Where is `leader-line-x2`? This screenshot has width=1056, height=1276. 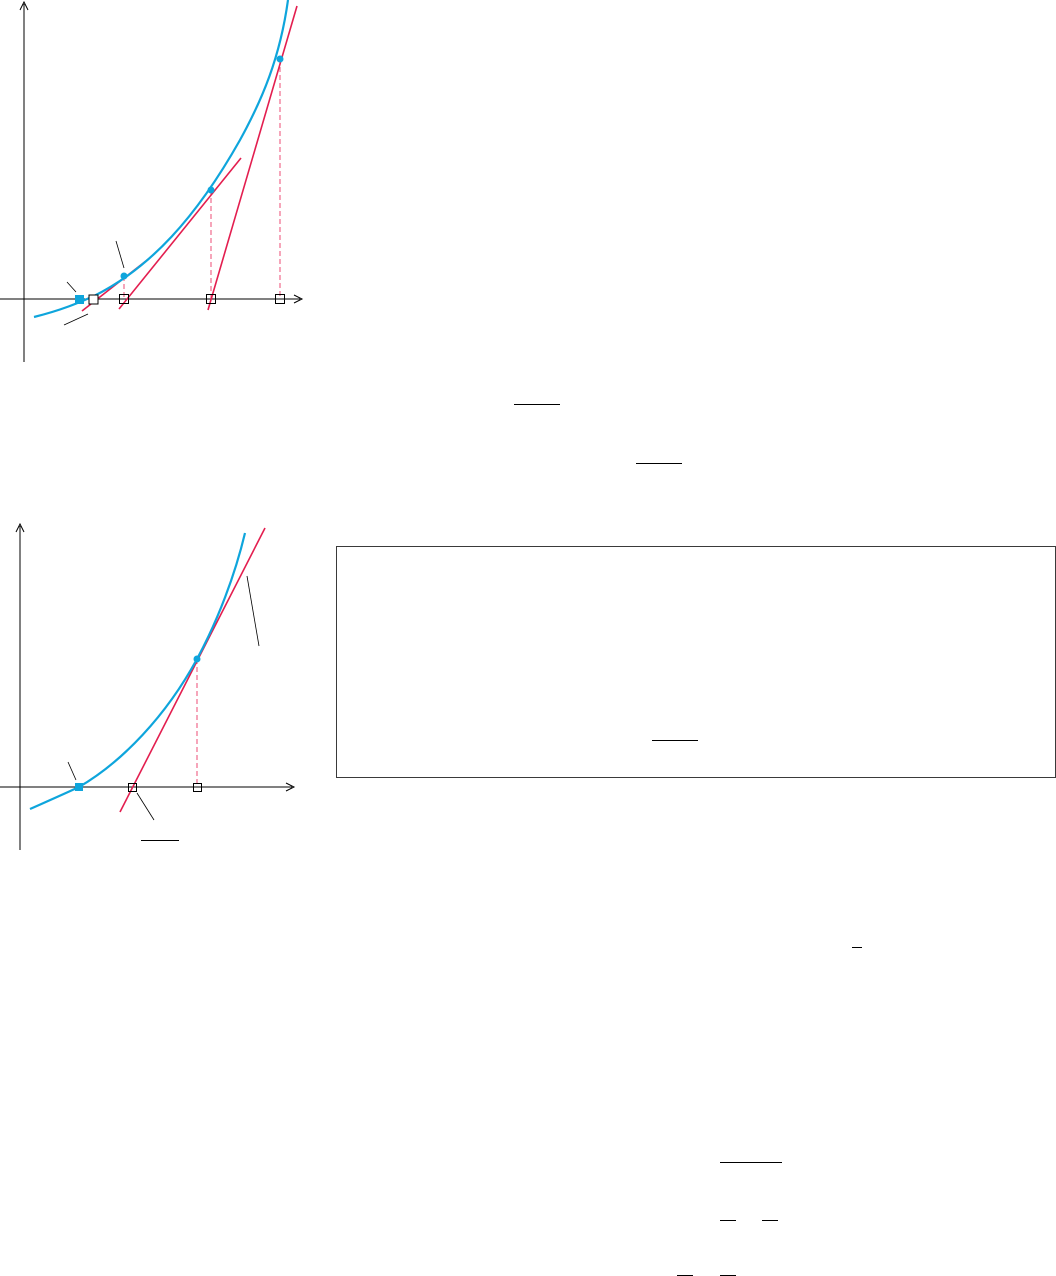
leader-line-x2 is located at coordinates (145, 806).